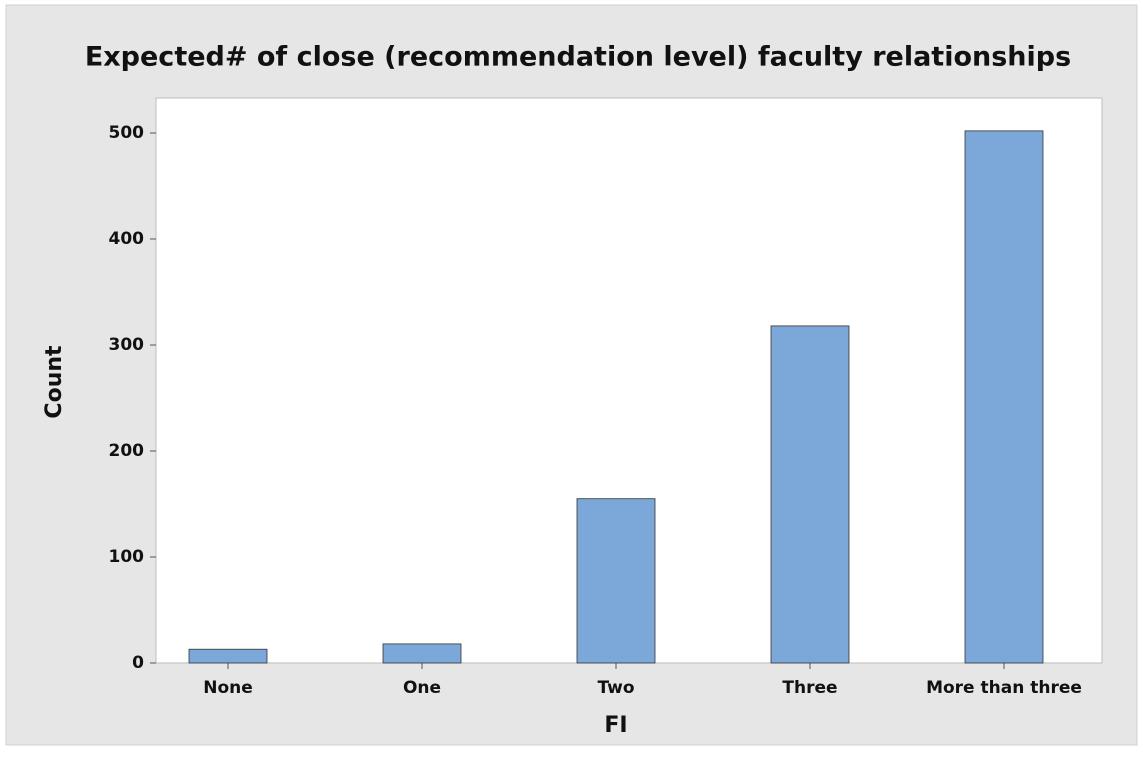 This screenshot has width=1143, height=765. I want to click on x-tick-label: Three, so click(809, 688).